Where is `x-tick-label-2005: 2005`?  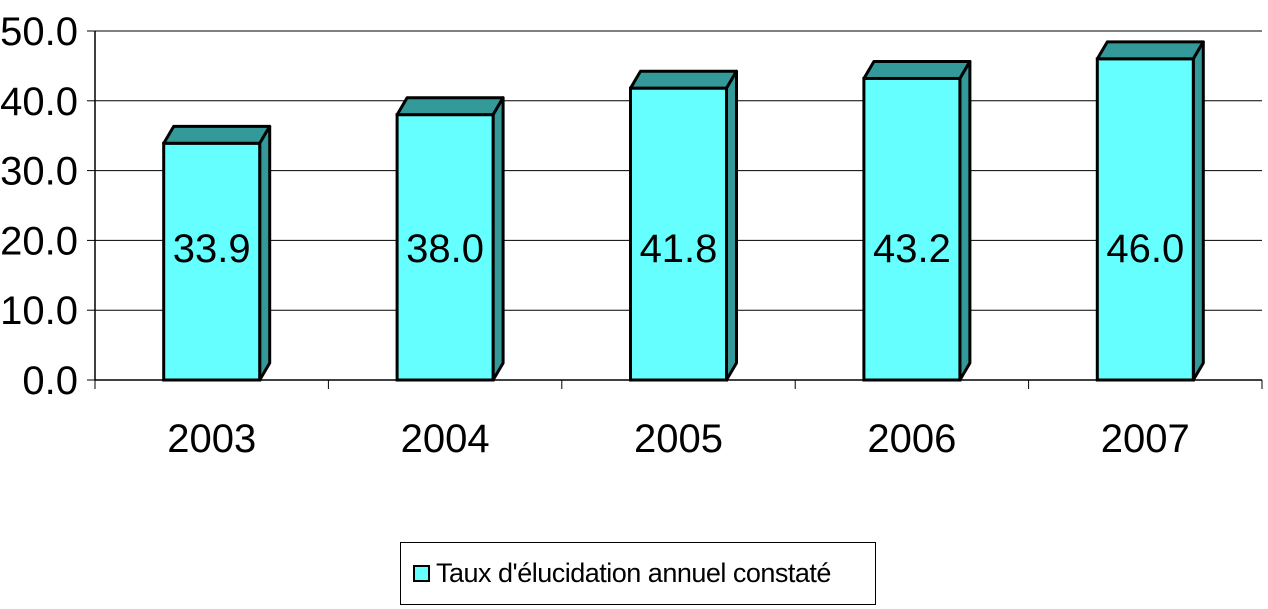
x-tick-label-2005: 2005 is located at coordinates (678, 439).